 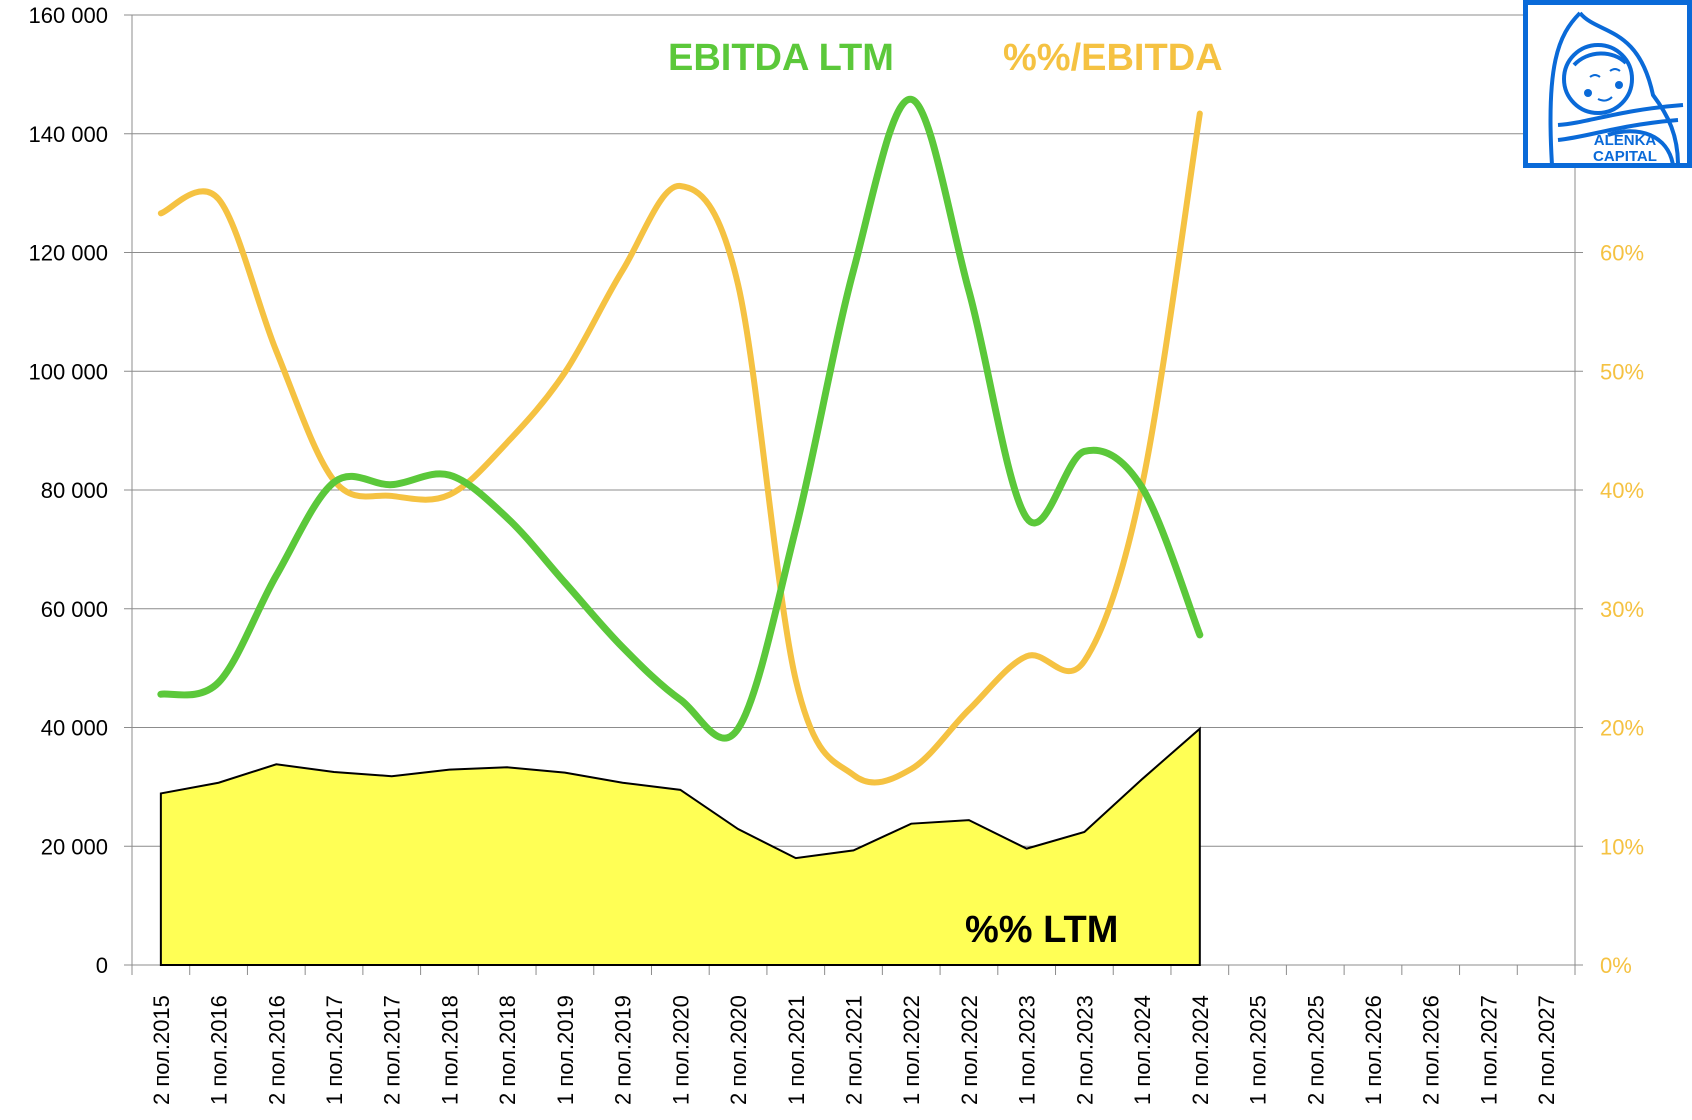 I want to click on y-left-tick-label: 40 000, so click(x=74, y=728).